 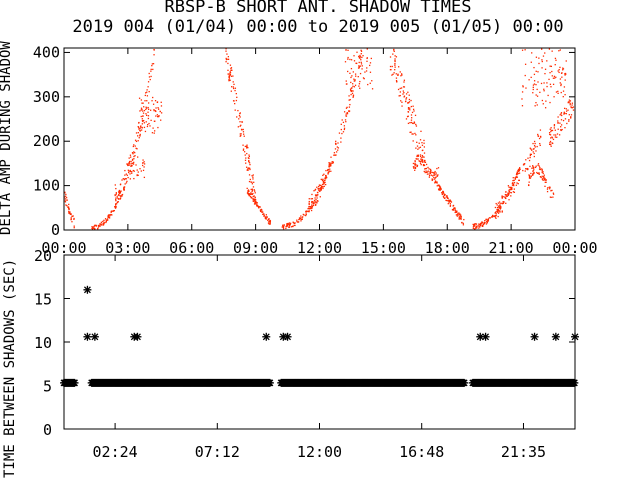 What do you see at coordinates (46, 52) in the screenshot?
I see `top-ytick-label: 400` at bounding box center [46, 52].